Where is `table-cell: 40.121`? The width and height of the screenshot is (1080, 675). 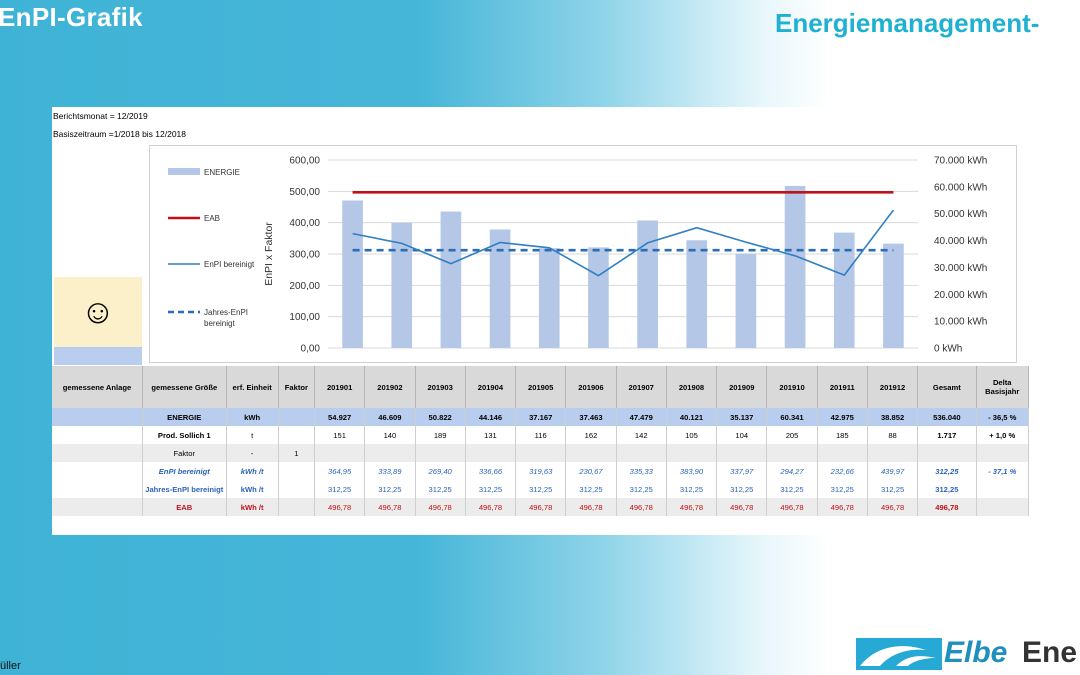 table-cell: 40.121 is located at coordinates (692, 417).